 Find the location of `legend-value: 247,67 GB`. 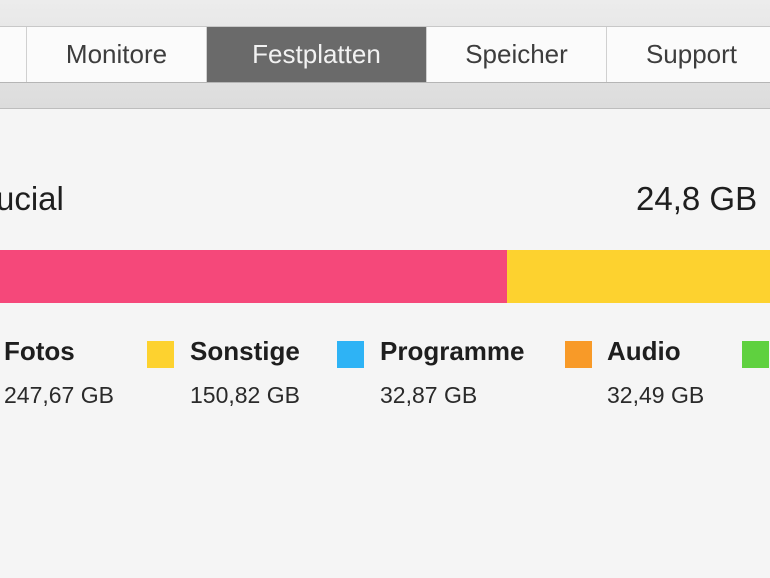

legend-value: 247,67 GB is located at coordinates (59, 395).